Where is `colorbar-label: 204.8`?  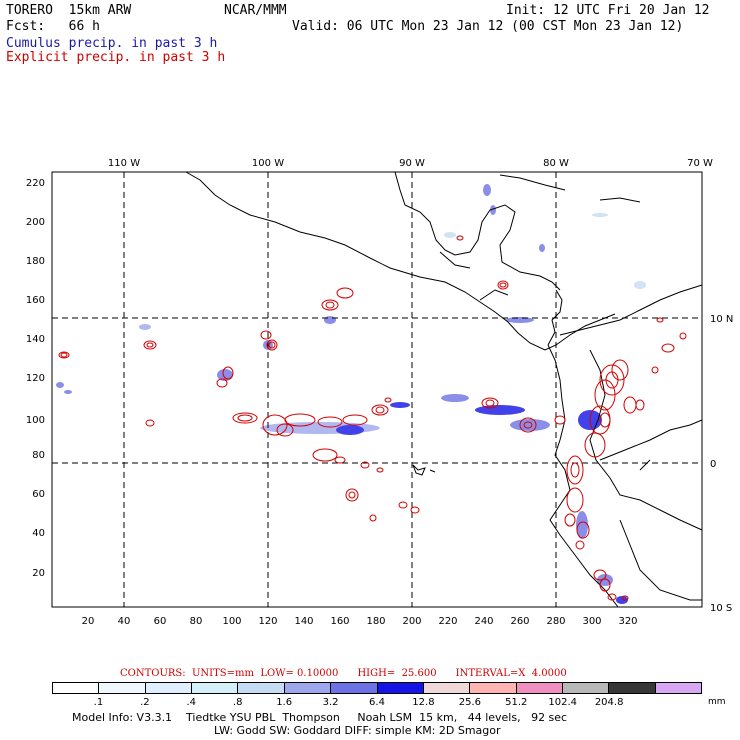 colorbar-label: 204.8 is located at coordinates (609, 702).